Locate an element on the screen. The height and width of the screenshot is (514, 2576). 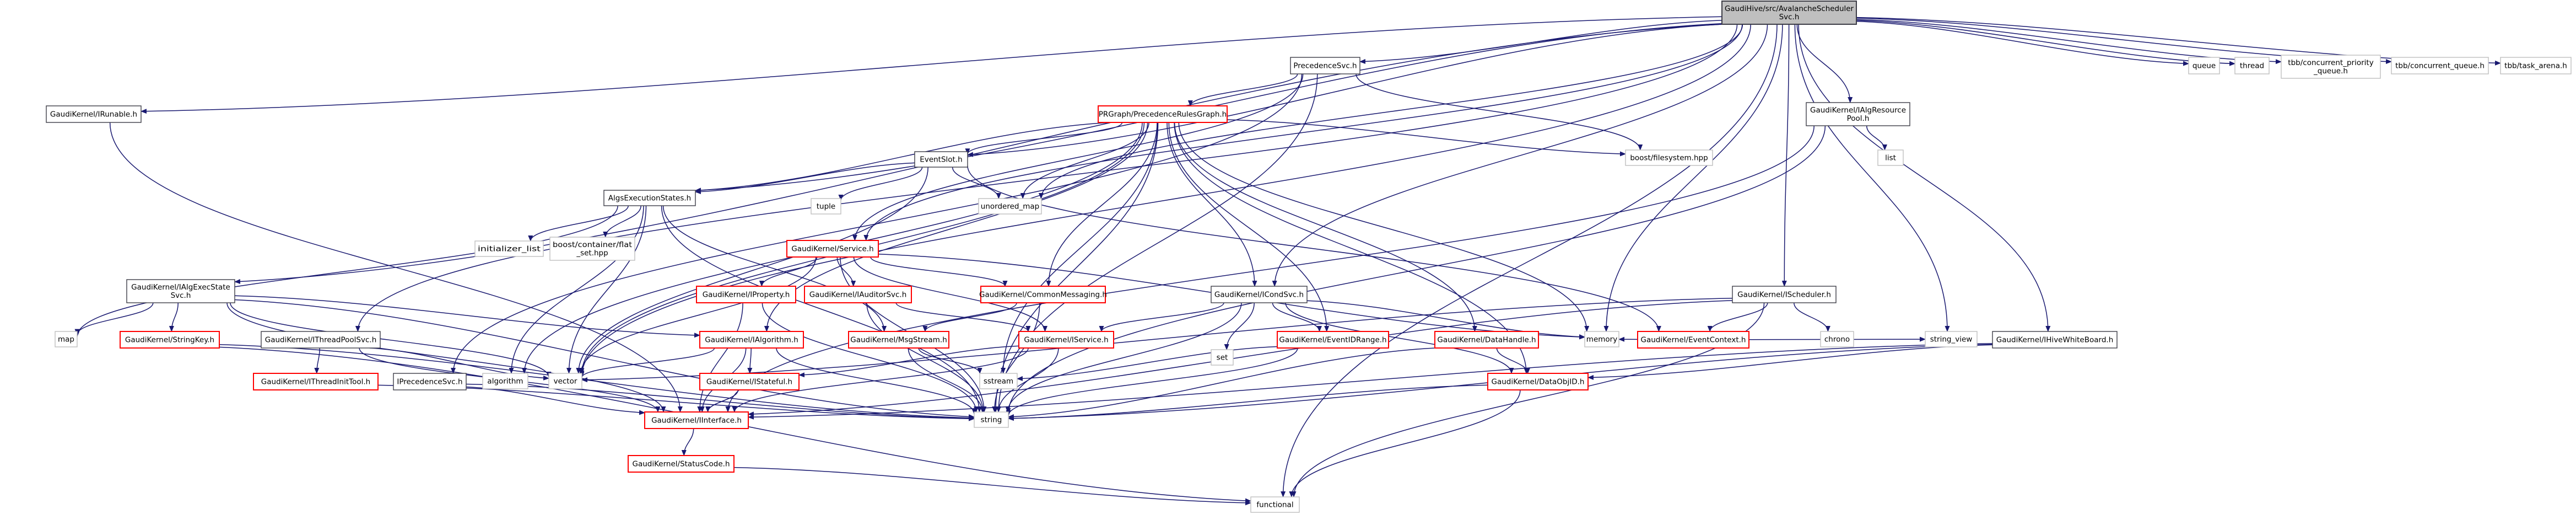
graph-node-iproperty: GaudiKernel/IProperty.h is located at coordinates (746, 294).